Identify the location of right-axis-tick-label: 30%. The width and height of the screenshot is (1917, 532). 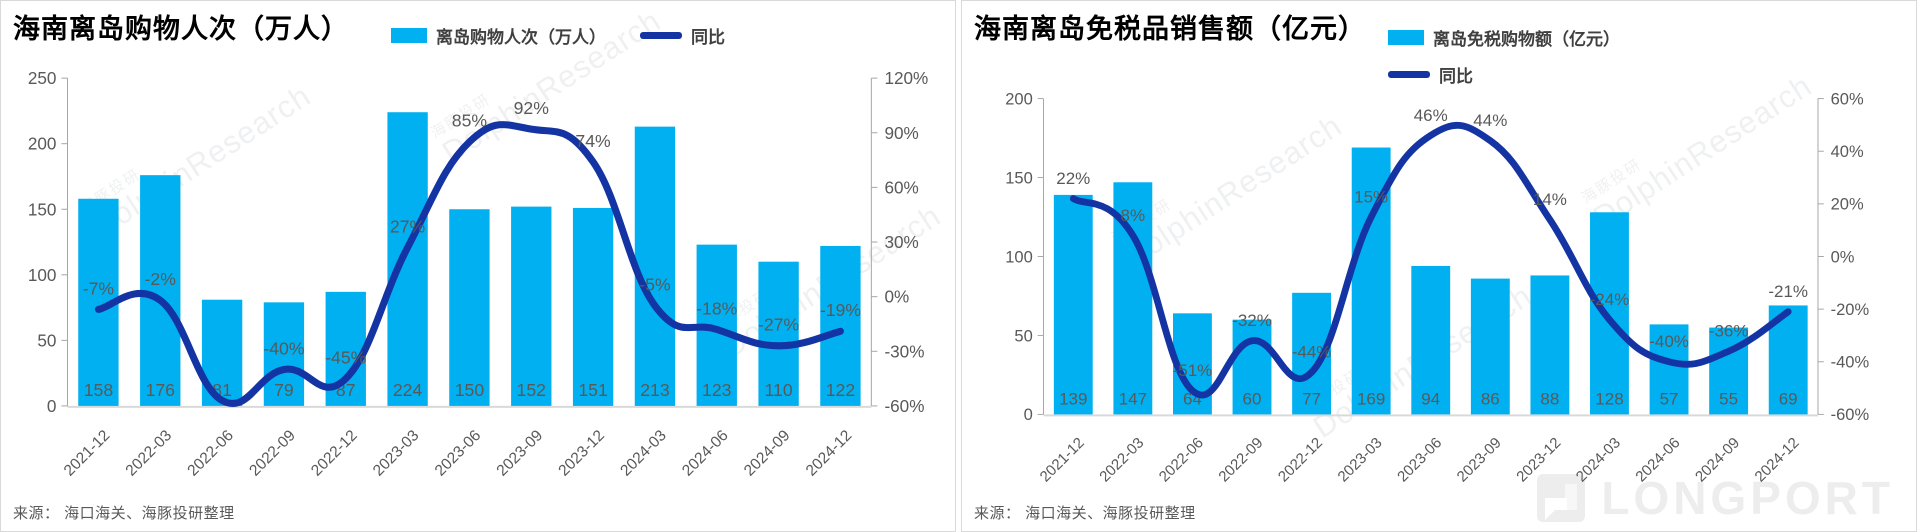
(901, 242).